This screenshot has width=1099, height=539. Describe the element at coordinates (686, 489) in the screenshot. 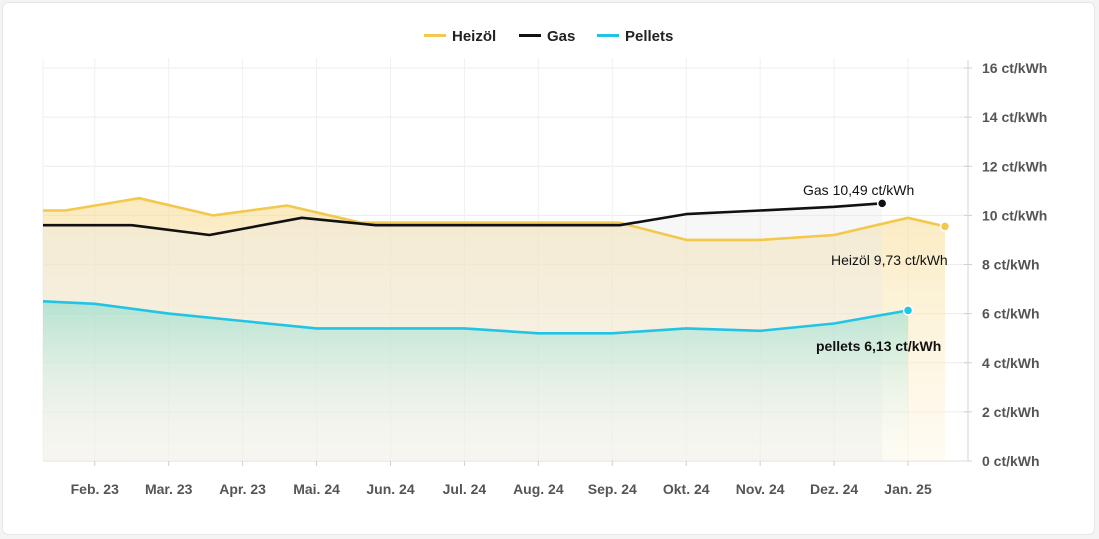

I see `x-tick-label: Okt. 24` at that location.